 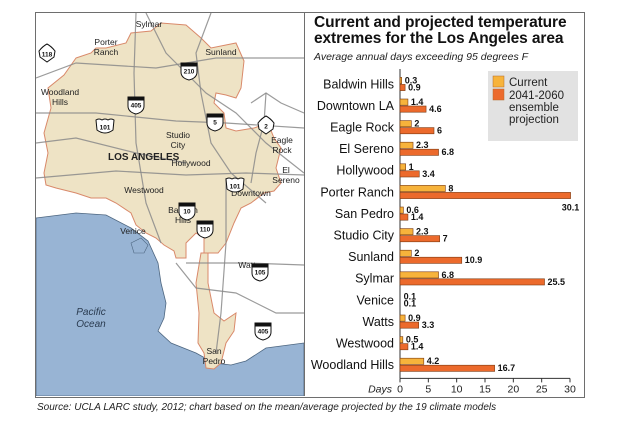 I want to click on x-tick-label: 10, so click(x=457, y=389).